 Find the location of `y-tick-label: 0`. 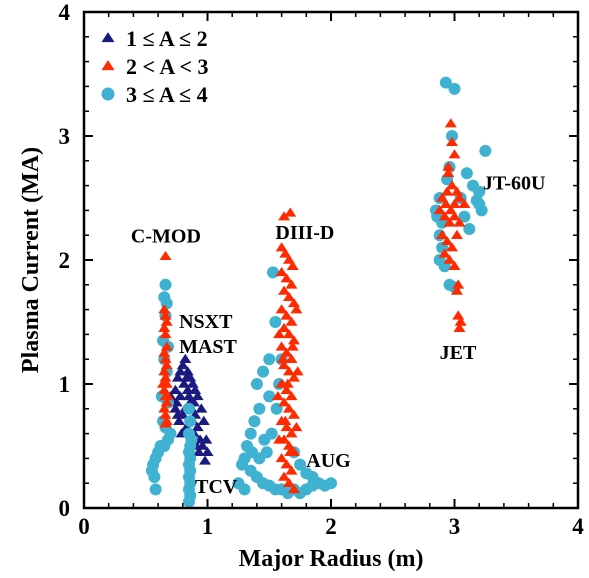

y-tick-label: 0 is located at coordinates (65, 508).